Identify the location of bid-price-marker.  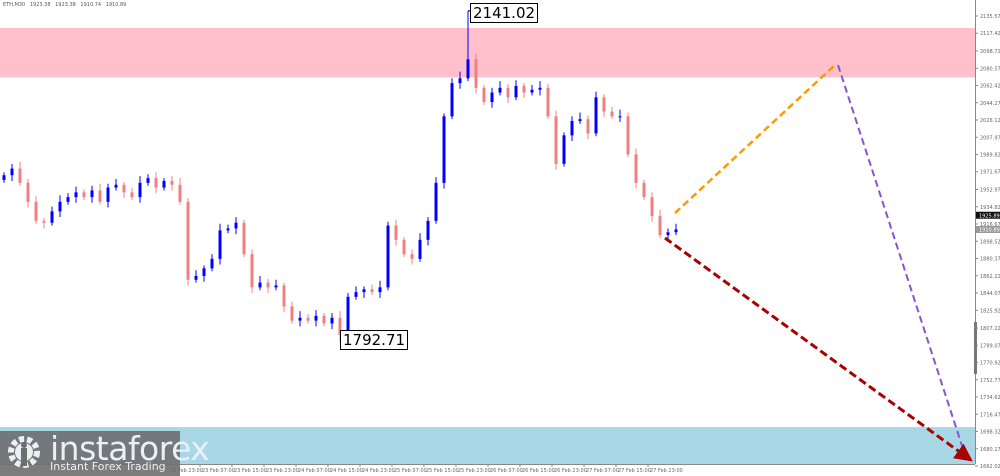
(988, 215).